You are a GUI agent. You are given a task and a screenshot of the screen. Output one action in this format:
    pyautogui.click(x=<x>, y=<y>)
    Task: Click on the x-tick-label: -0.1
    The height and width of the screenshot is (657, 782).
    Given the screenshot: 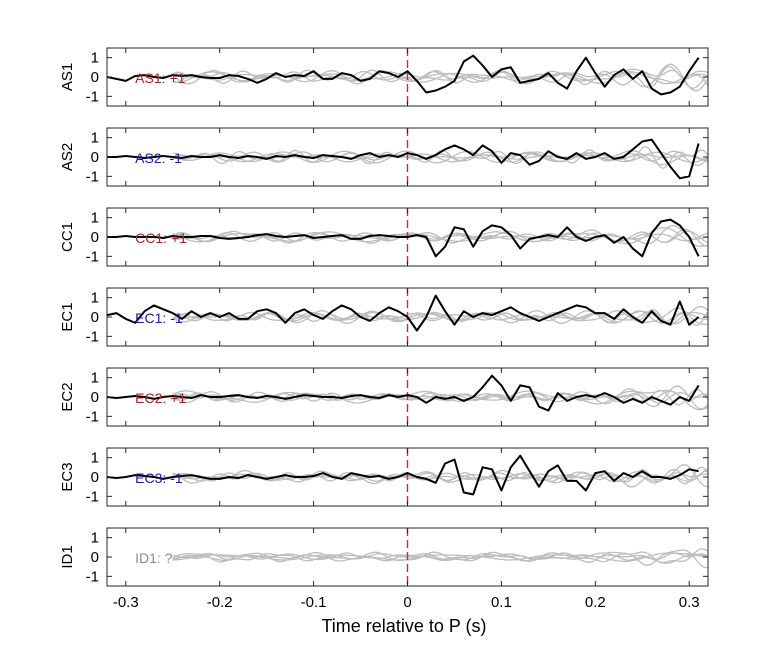 What is the action you would take?
    pyautogui.click(x=314, y=602)
    